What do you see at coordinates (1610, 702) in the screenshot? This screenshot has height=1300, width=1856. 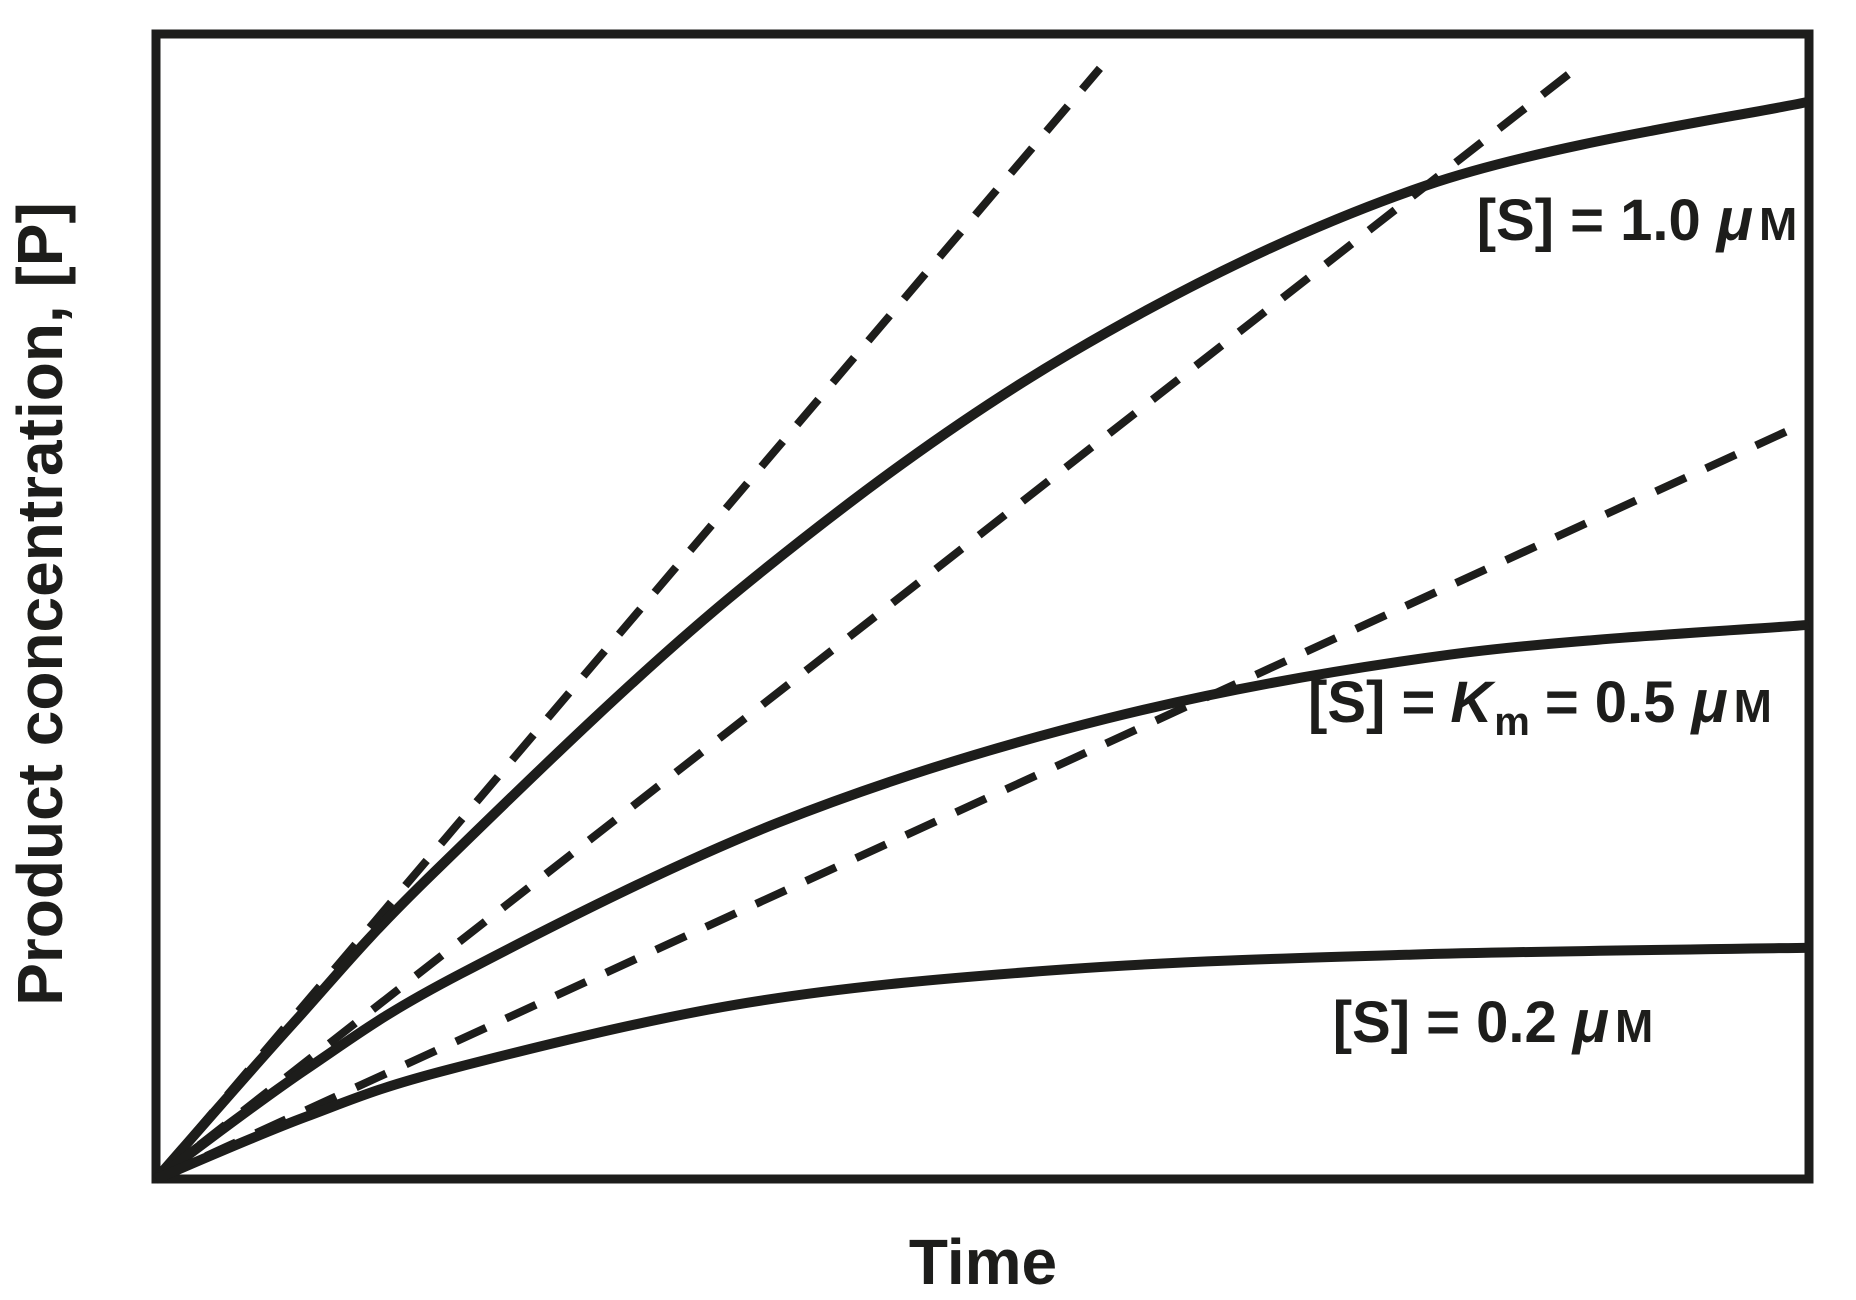 I see `curve-label-s2-value: = 0.5` at bounding box center [1610, 702].